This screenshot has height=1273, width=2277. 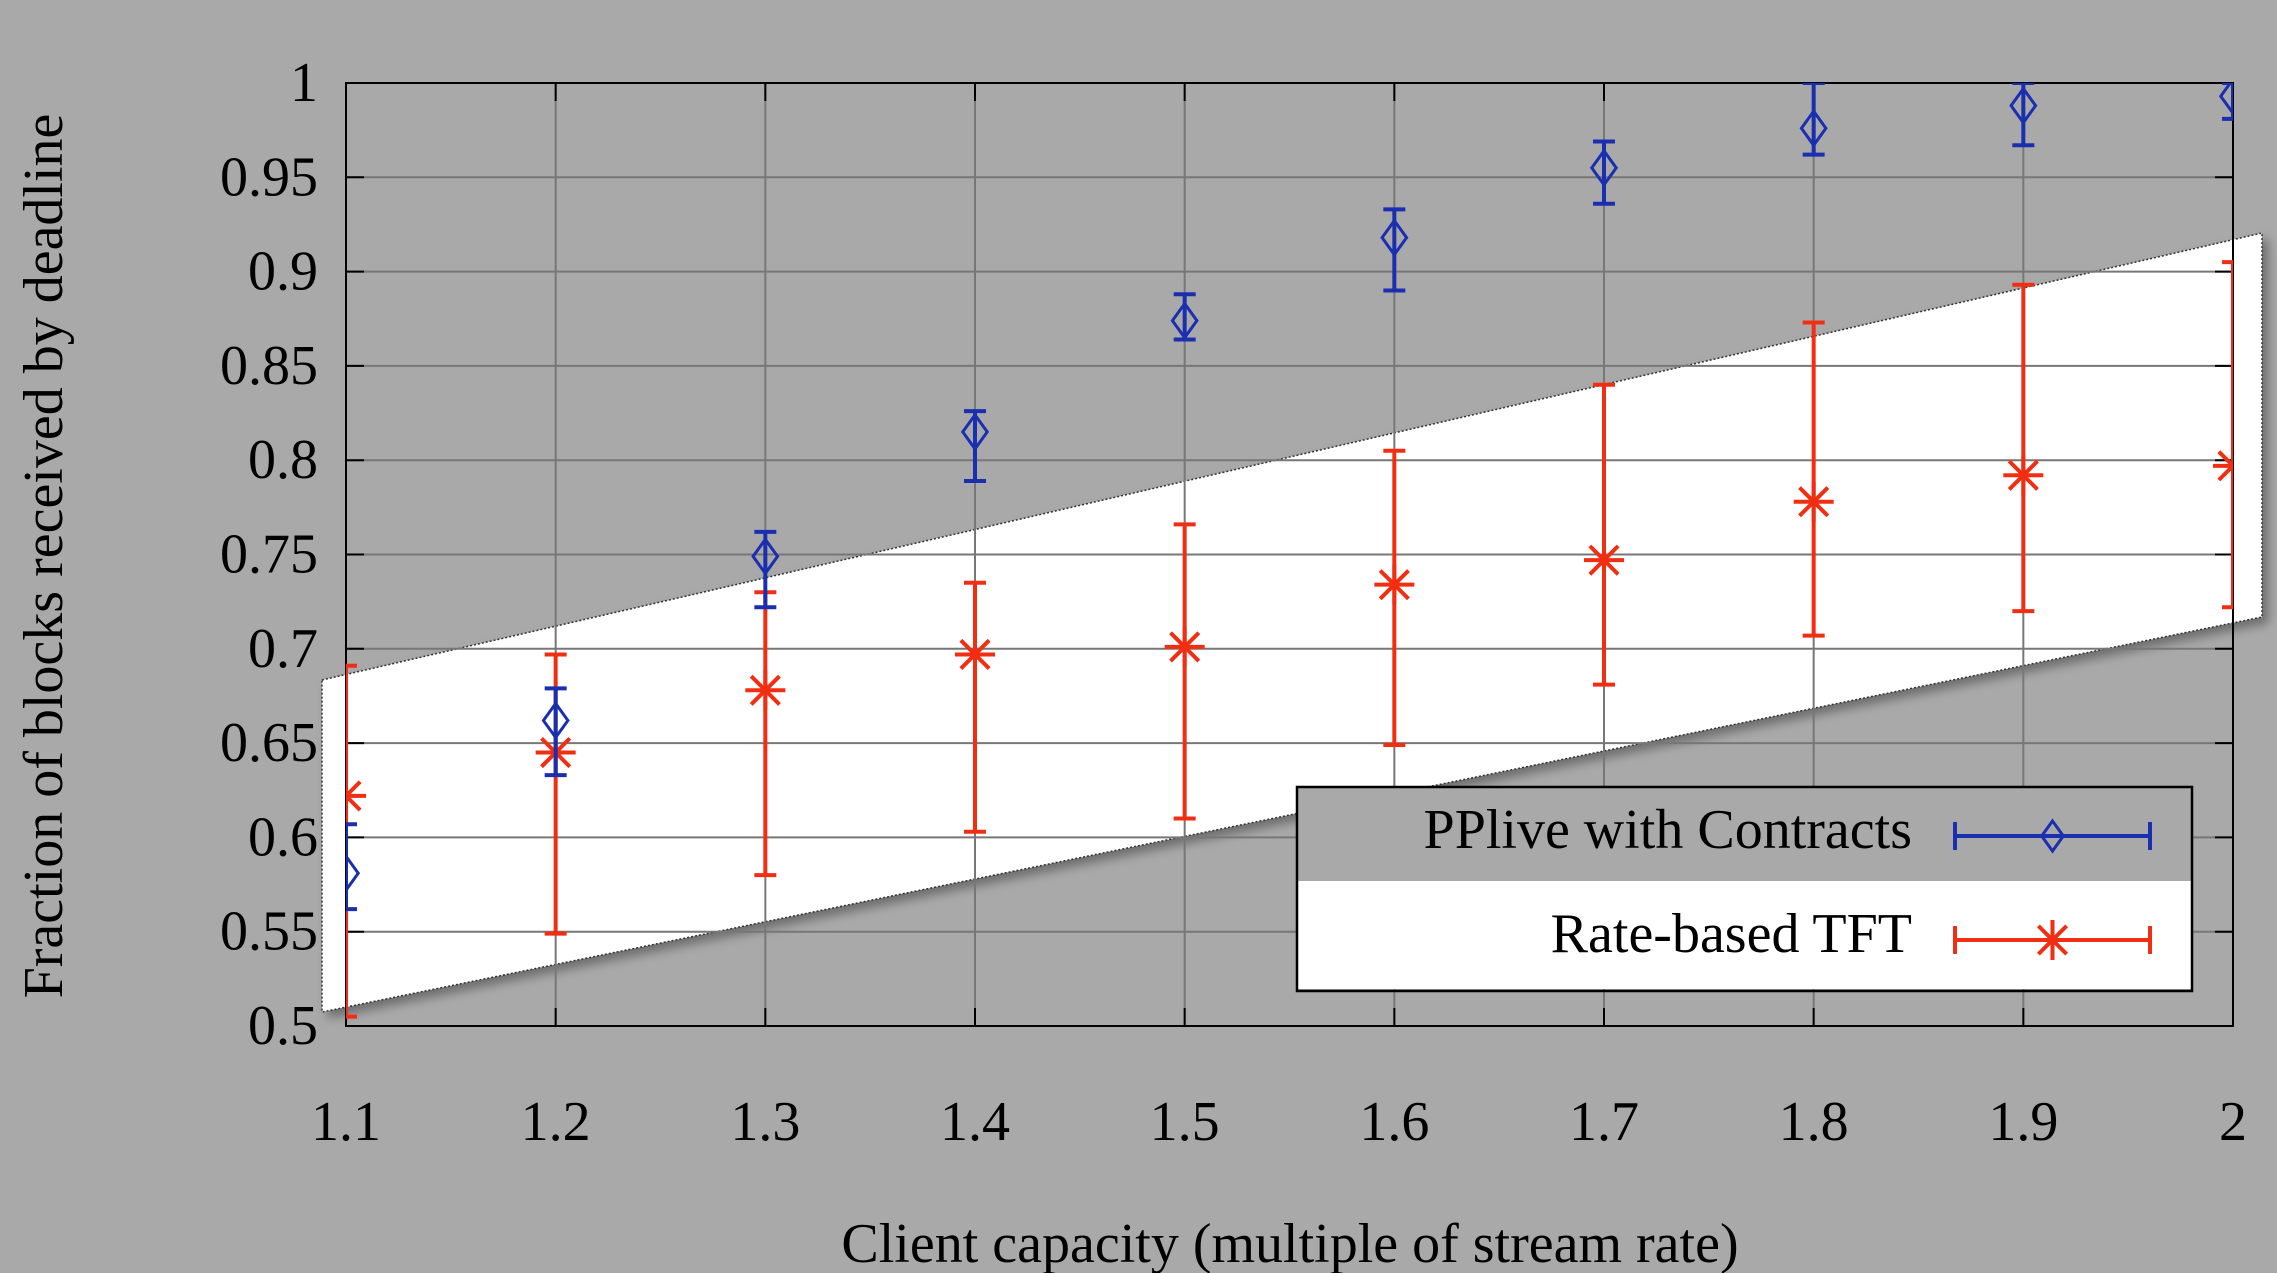 I want to click on y-tick-label: 0.8, so click(x=283, y=460).